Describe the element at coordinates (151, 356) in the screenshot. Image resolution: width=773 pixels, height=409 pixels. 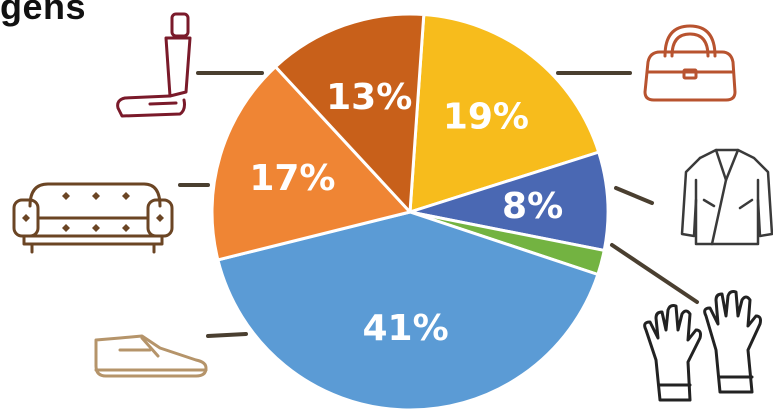
I see `shoe-icon` at that location.